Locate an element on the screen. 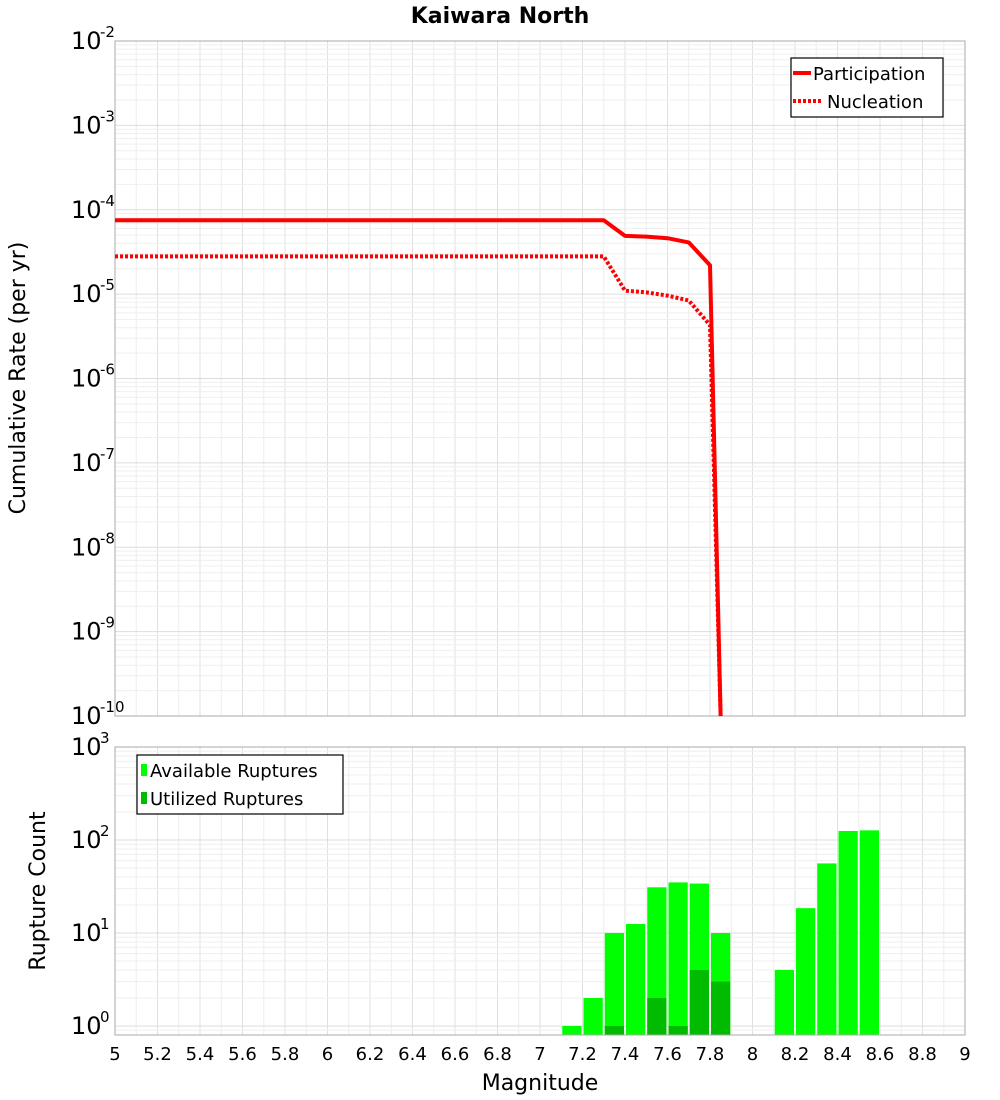  count-legend: Available Ruptures Utilized Ruptures is located at coordinates (240, 784).